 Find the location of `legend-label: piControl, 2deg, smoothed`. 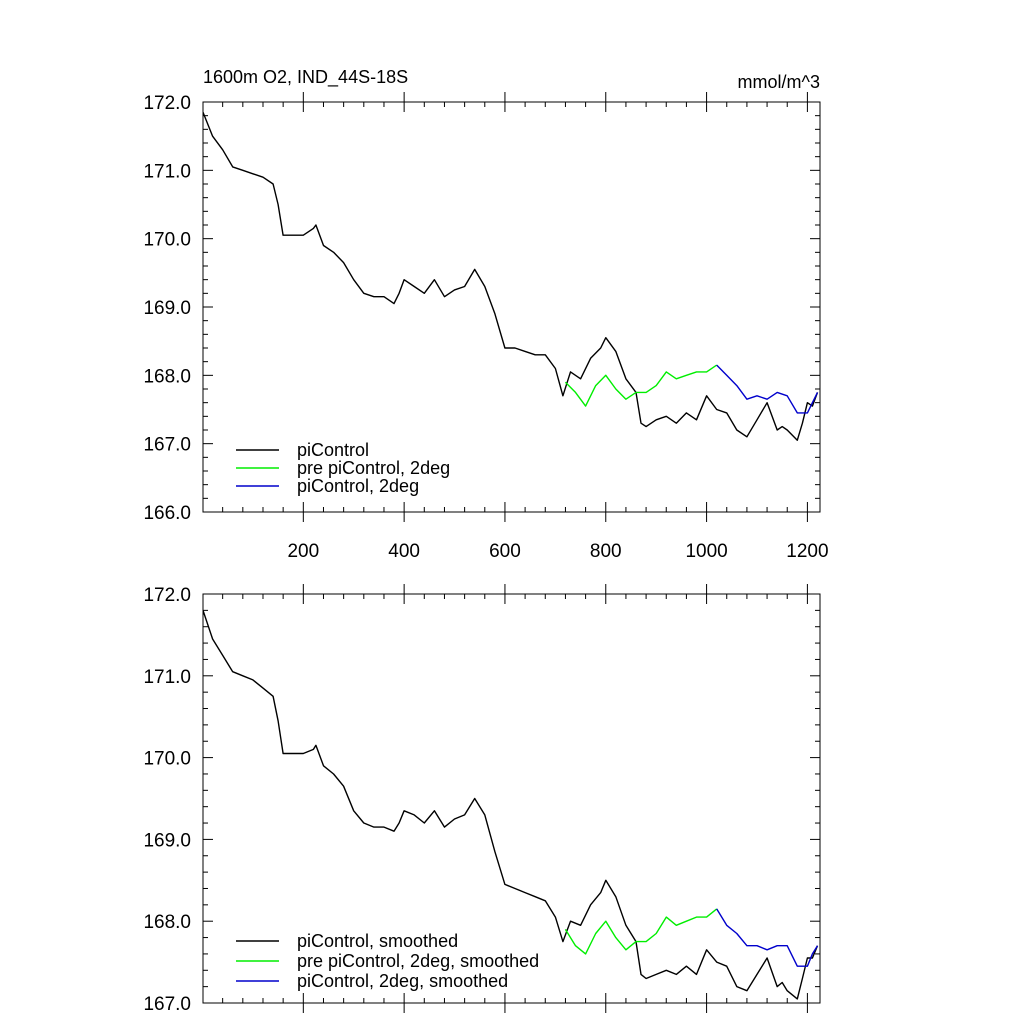

legend-label: piControl, 2deg, smoothed is located at coordinates (402, 981).